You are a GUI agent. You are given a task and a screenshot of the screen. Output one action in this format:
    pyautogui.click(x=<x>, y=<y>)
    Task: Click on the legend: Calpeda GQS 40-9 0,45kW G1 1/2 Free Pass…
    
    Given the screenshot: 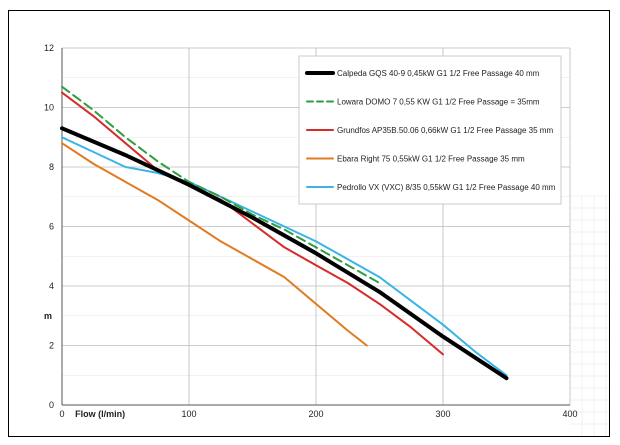 What is the action you would take?
    pyautogui.click(x=430, y=130)
    